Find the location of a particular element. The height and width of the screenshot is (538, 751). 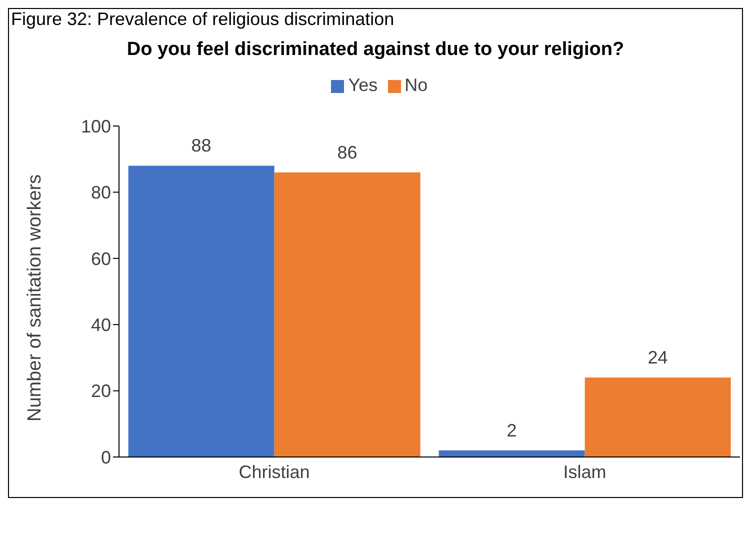

data-label: 86 is located at coordinates (347, 152).